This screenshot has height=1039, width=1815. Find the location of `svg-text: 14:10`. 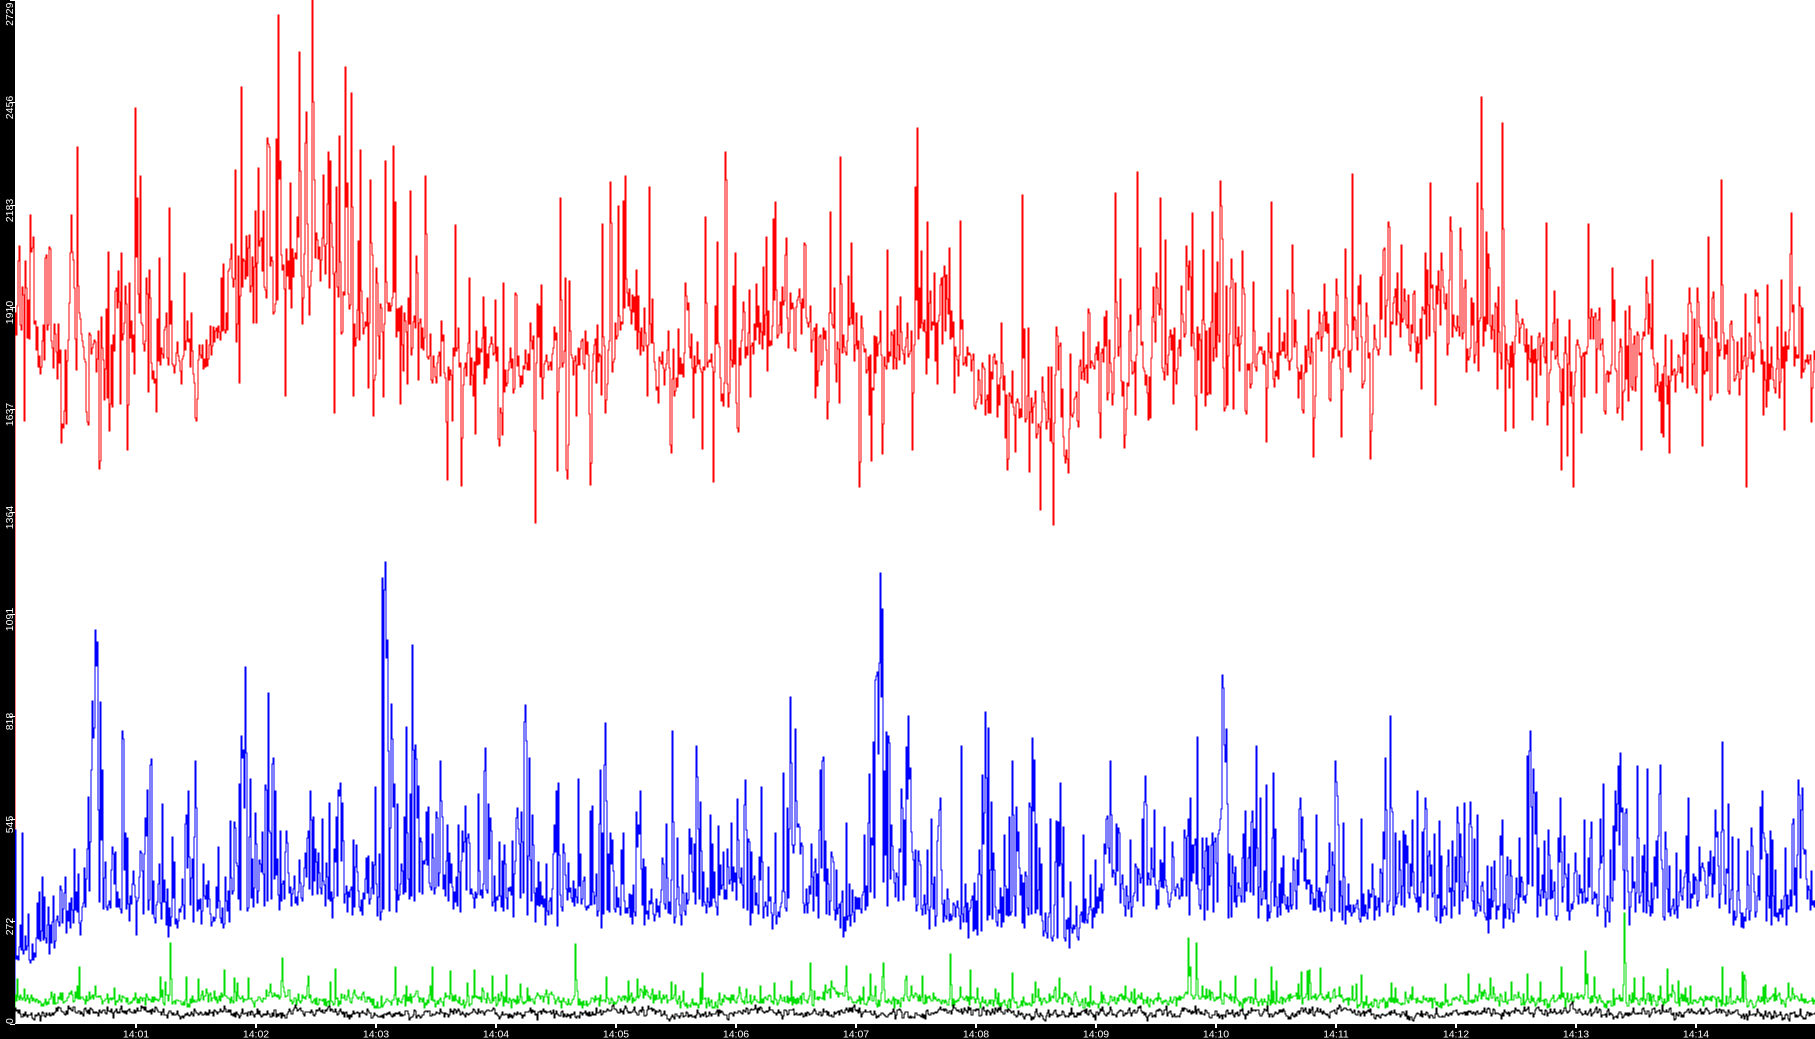

svg-text: 14:10 is located at coordinates (1216, 1034).